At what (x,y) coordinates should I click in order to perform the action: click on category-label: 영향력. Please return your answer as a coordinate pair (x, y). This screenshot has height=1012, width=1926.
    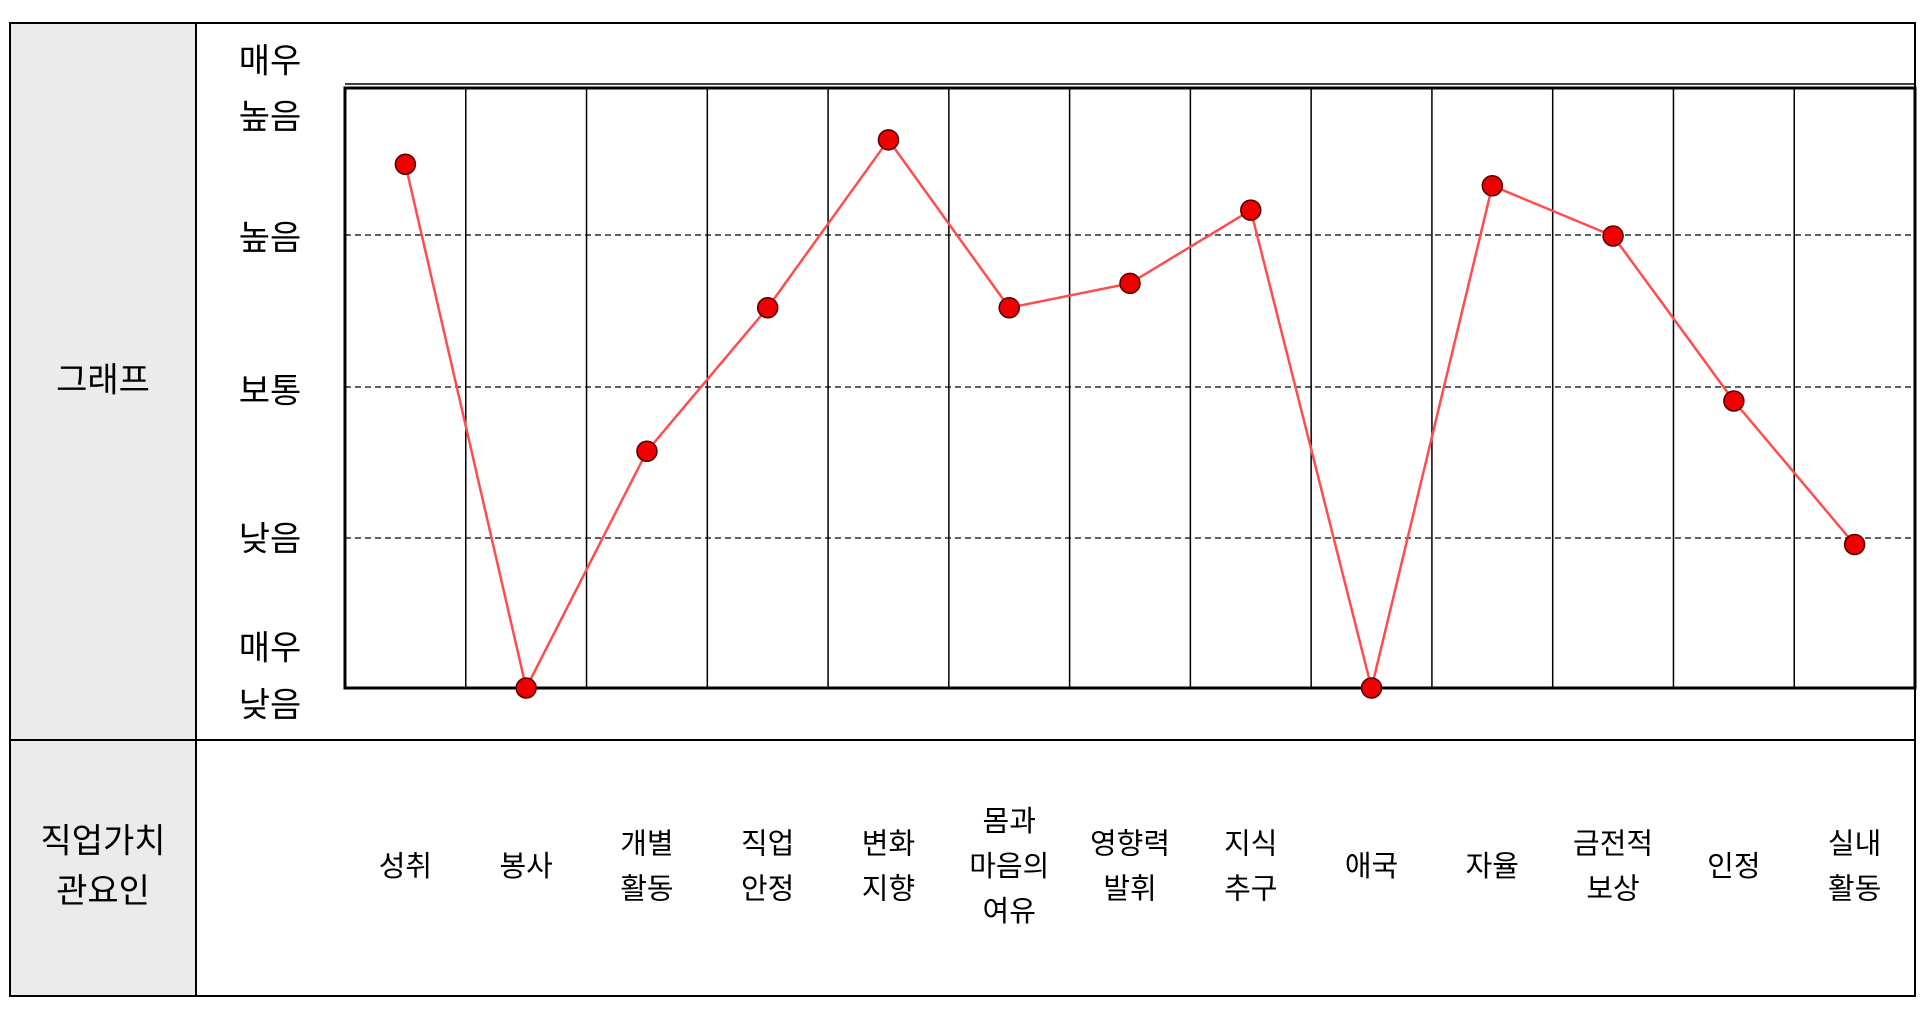
    Looking at the image, I should click on (1130, 844).